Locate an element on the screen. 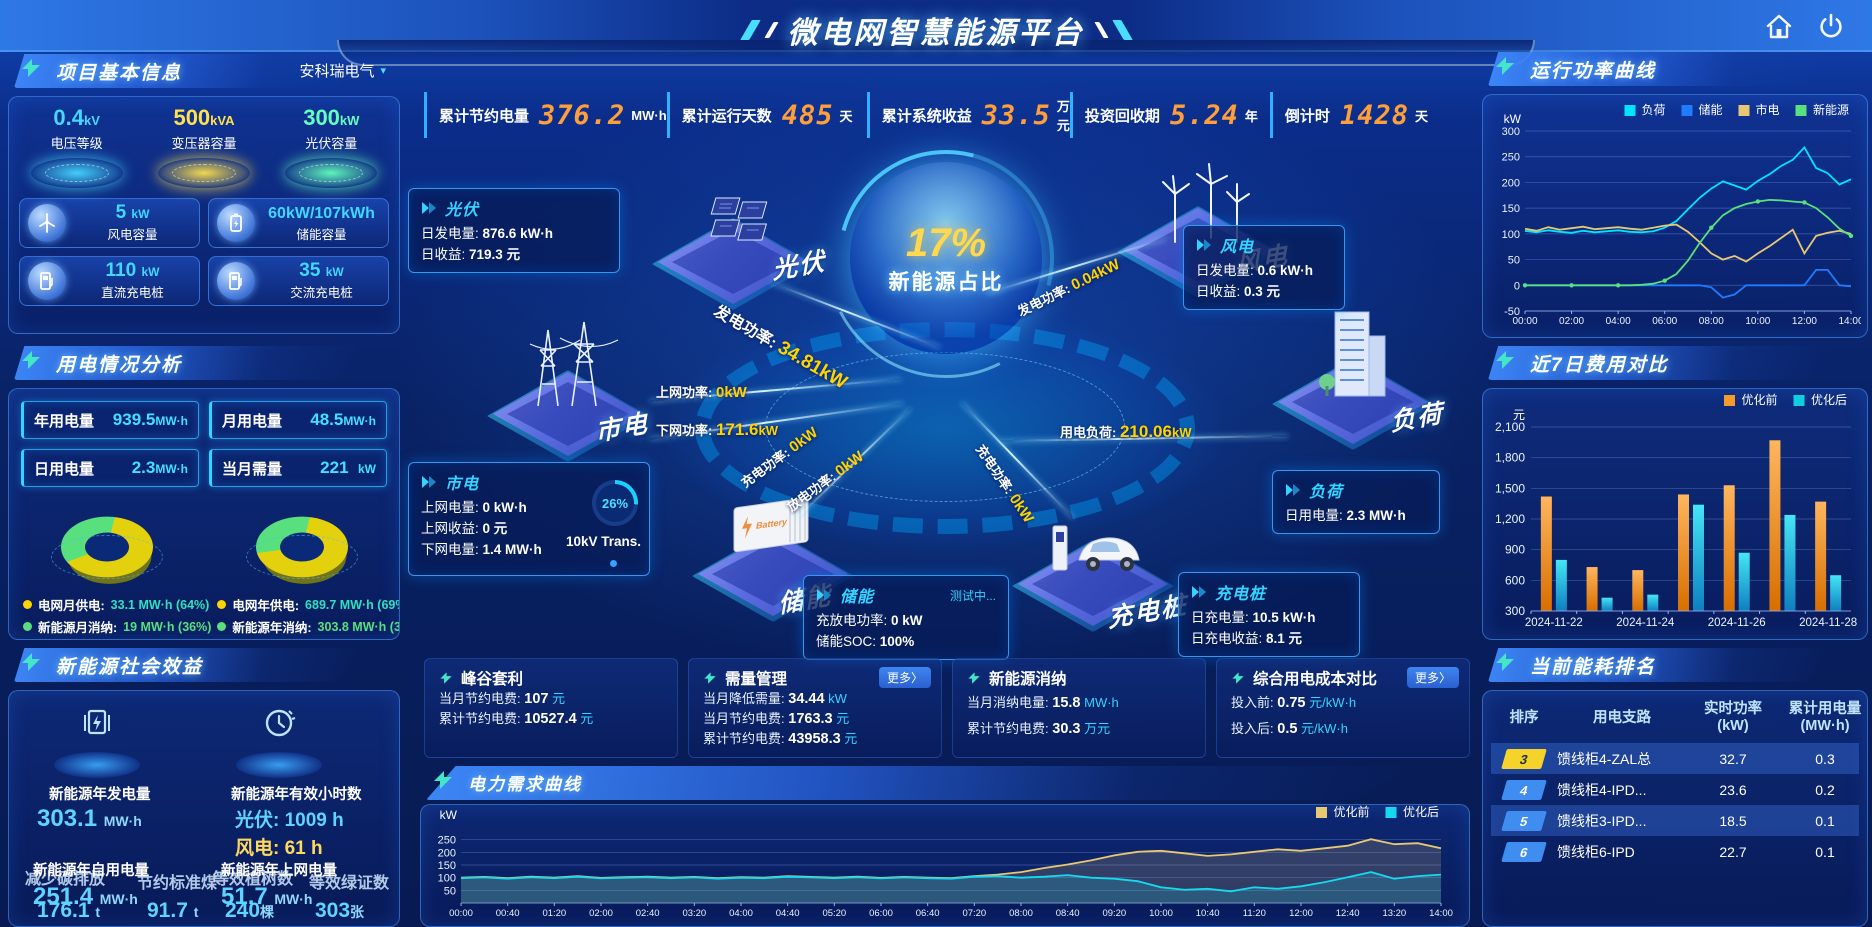 This screenshot has width=1872, height=927. stat-year-usage: 年用电量 939.5MW·h is located at coordinates (110, 420).